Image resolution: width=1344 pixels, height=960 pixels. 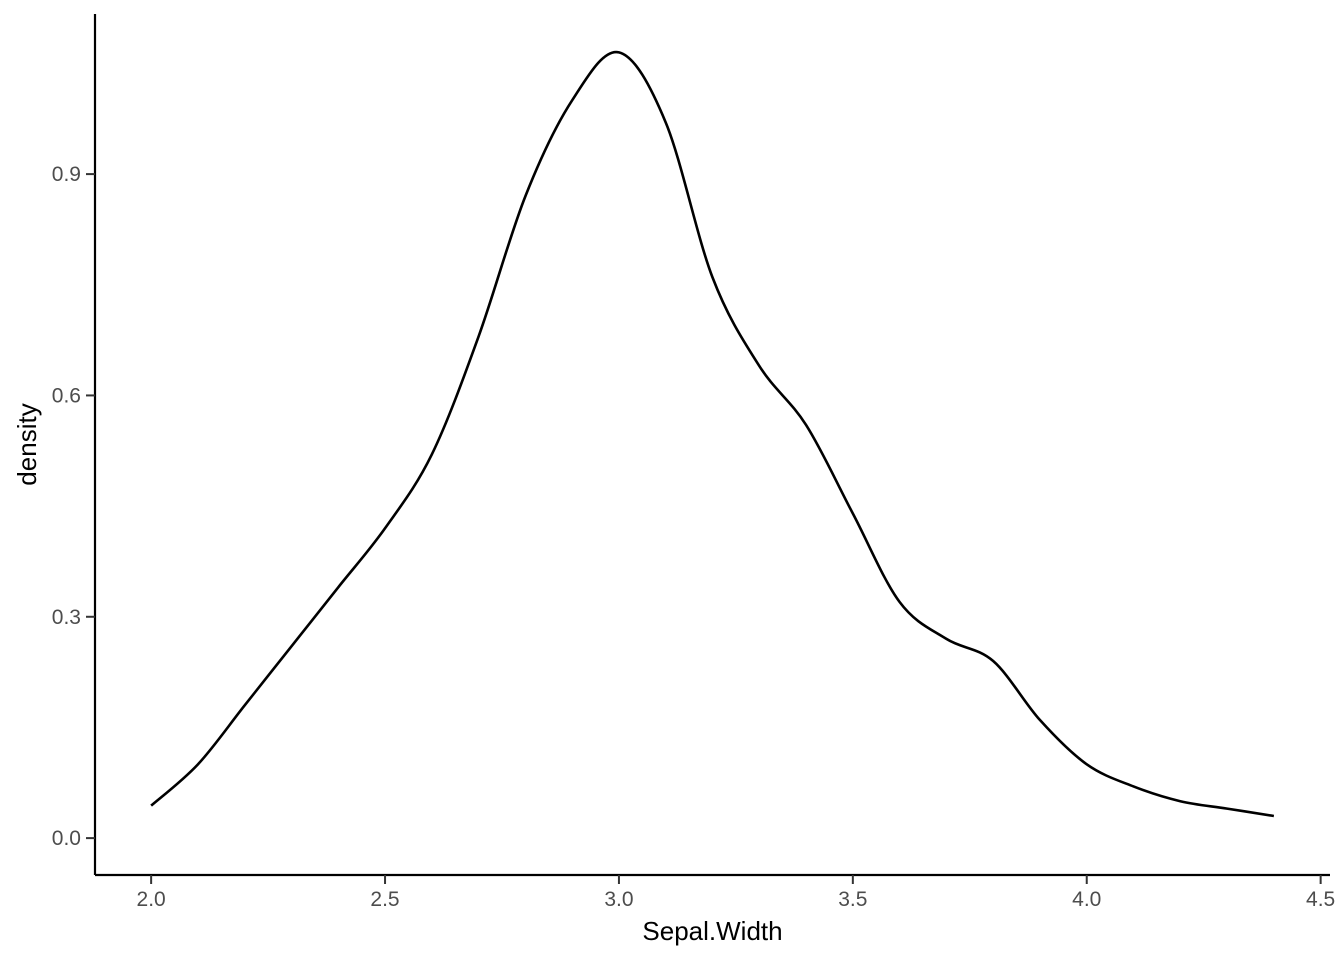 What do you see at coordinates (66, 174) in the screenshot?
I see `y-tick-label: 0.9` at bounding box center [66, 174].